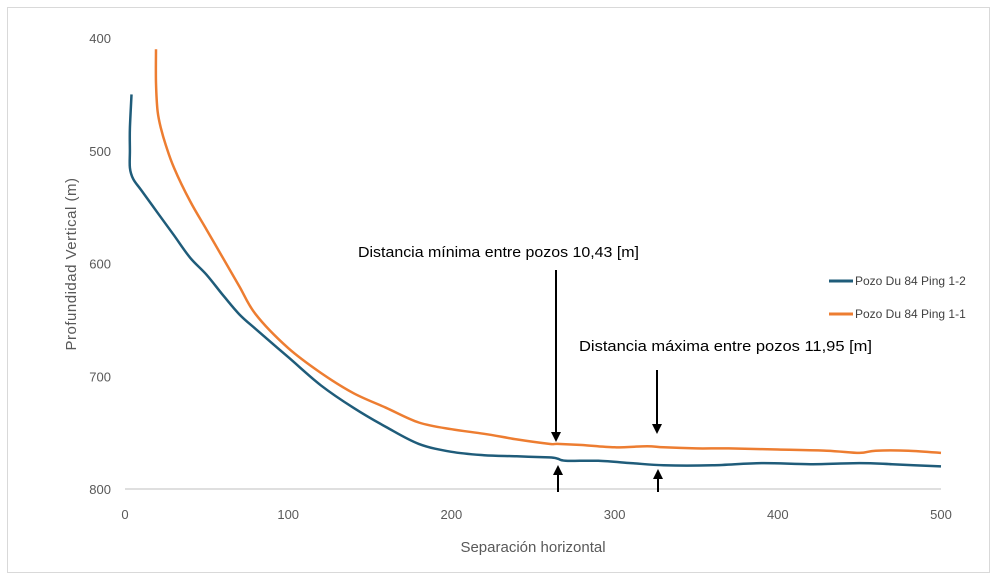  What do you see at coordinates (725, 346) in the screenshot?
I see `annotation-max-distance: Distancia máxima entre pozos 11,95 [m]` at bounding box center [725, 346].